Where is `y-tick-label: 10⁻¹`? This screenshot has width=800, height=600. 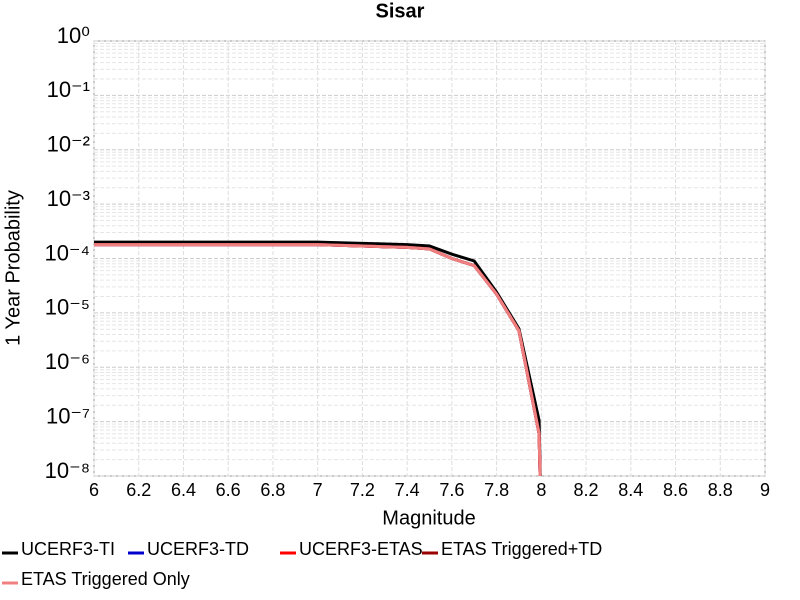 y-tick-label: 10⁻¹ is located at coordinates (68, 89).